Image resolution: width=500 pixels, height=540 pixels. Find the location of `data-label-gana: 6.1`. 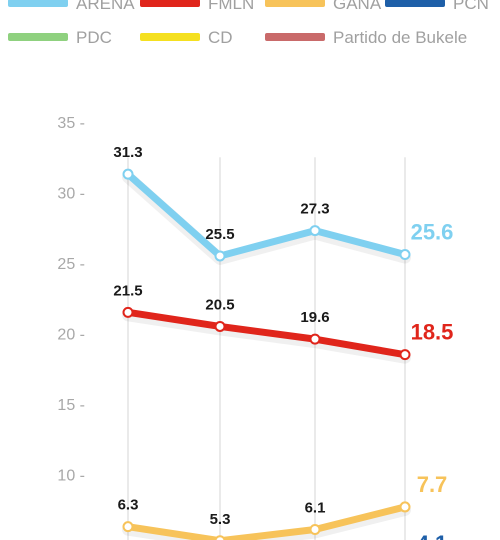

data-label-gana: 6.1 is located at coordinates (315, 507).